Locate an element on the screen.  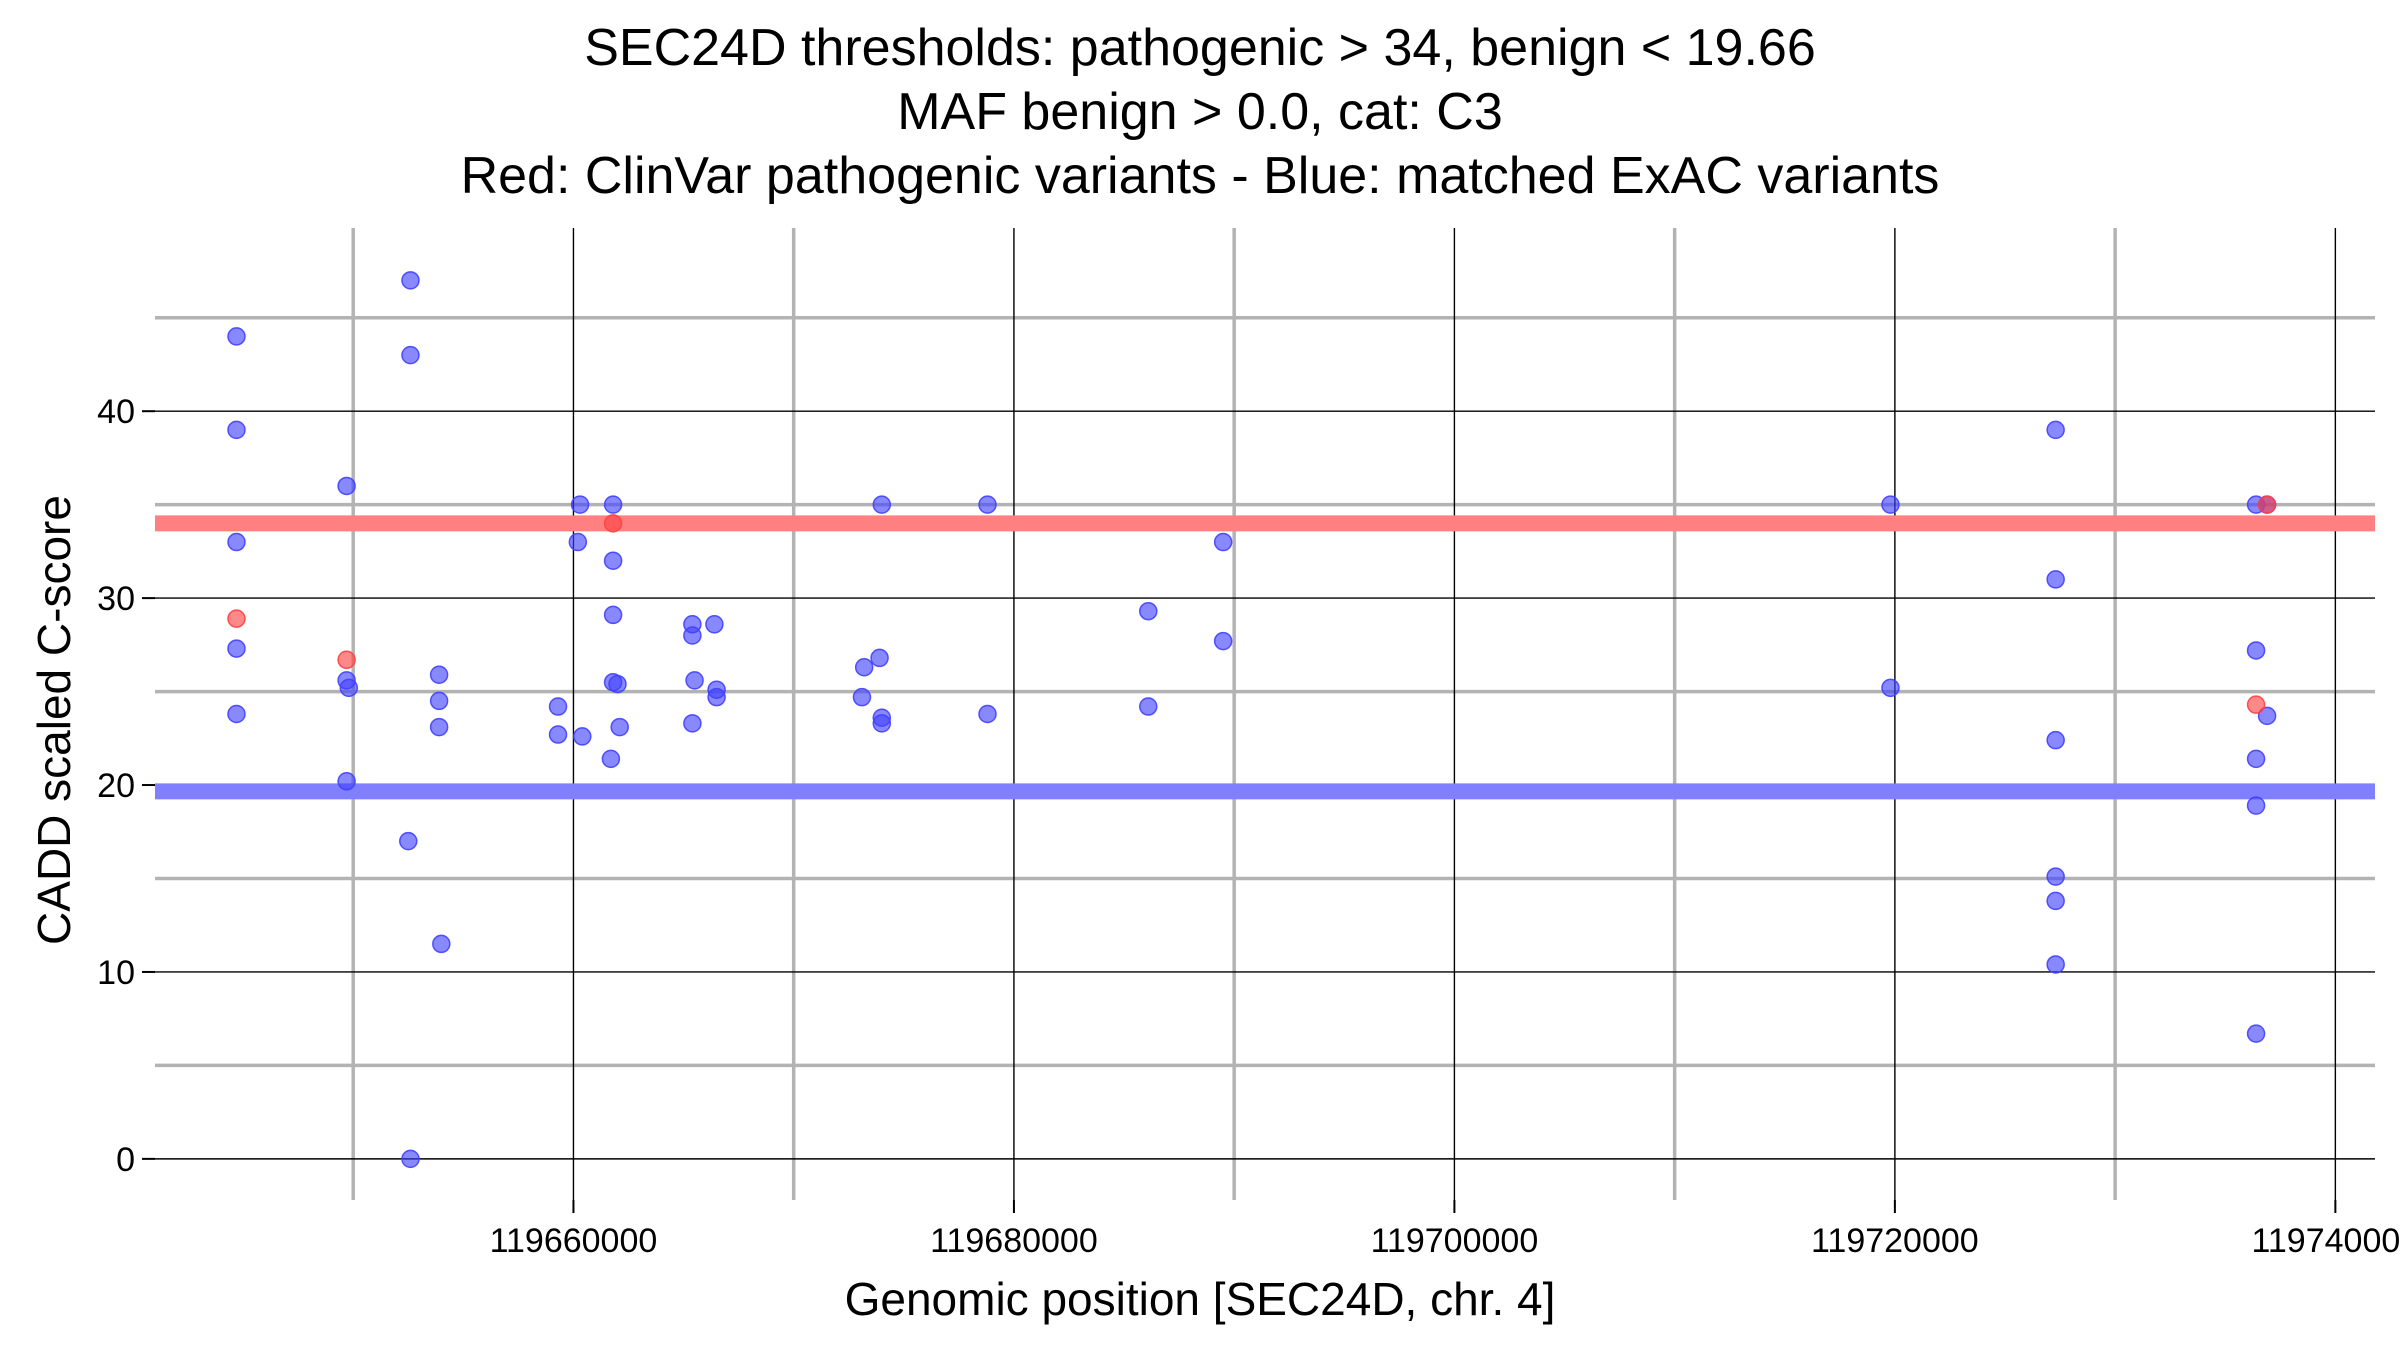
y-tick-label: 0 is located at coordinates (125, 1160).